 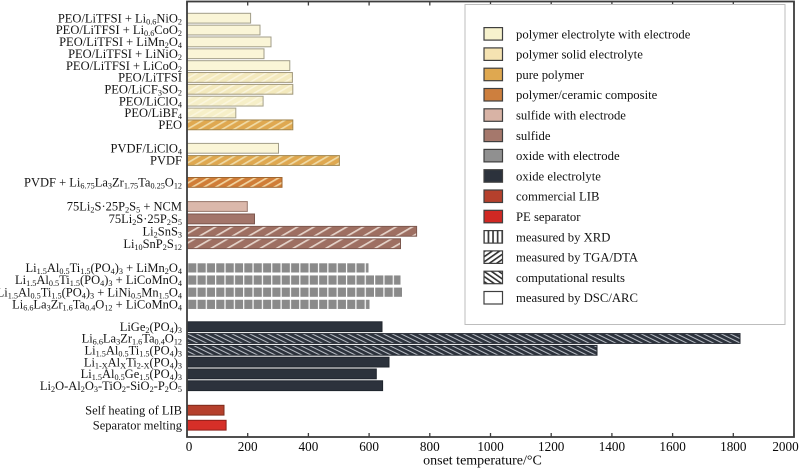 What do you see at coordinates (189, 446) in the screenshot?
I see `svg-text: 0` at bounding box center [189, 446].